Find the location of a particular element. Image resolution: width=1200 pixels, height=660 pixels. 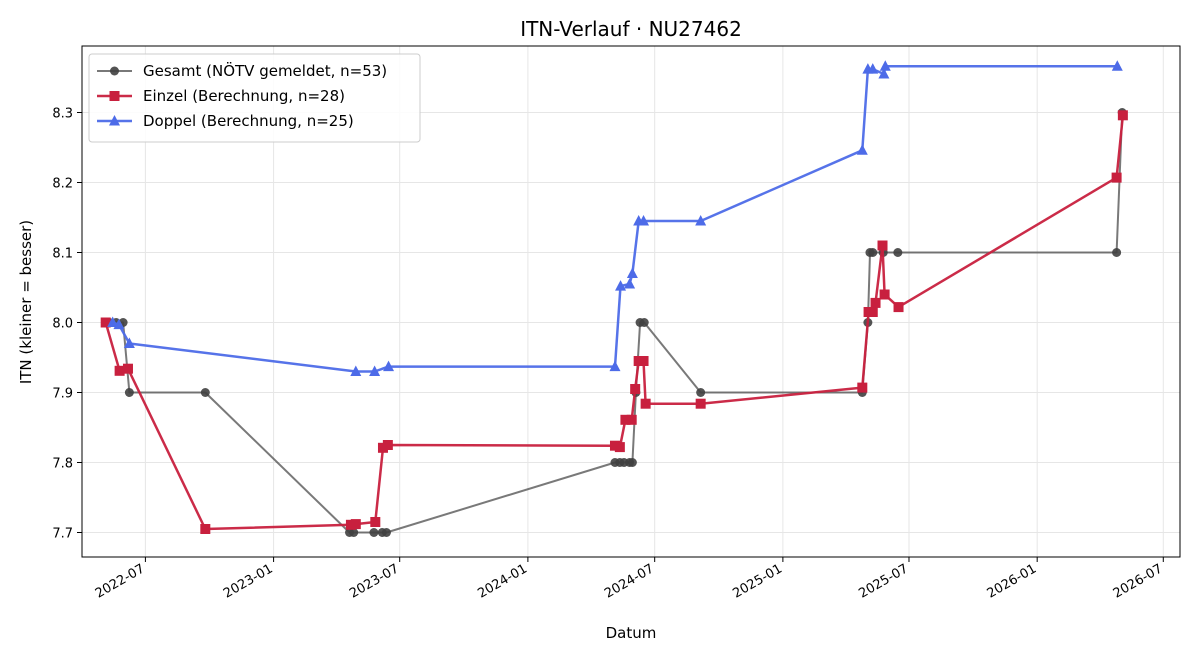

legend-box is located at coordinates (254, 98).